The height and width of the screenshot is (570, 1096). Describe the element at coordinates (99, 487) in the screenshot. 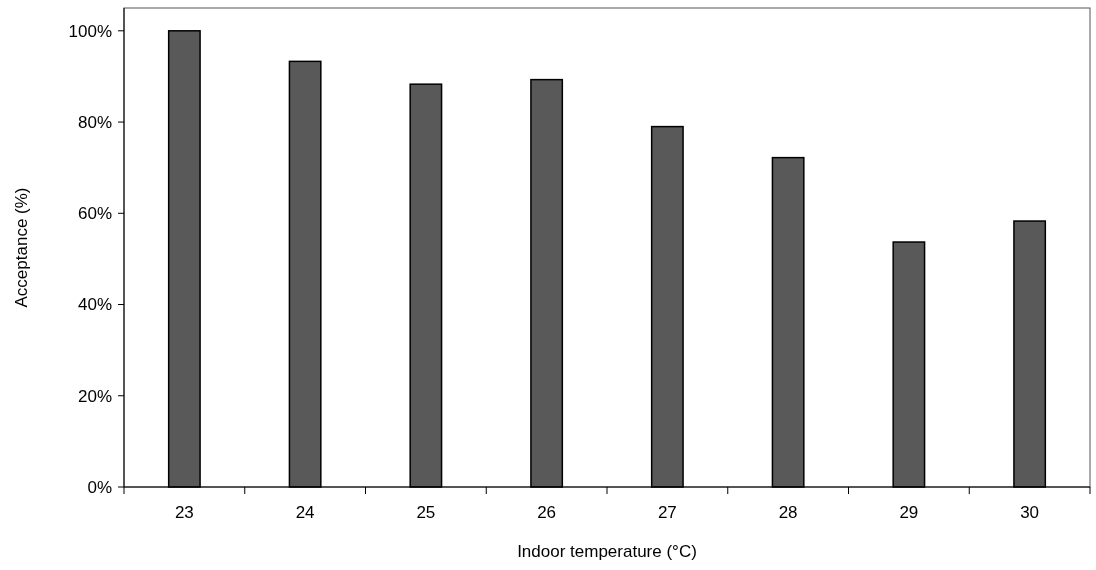

I see `y-tick-label: 0%` at that location.